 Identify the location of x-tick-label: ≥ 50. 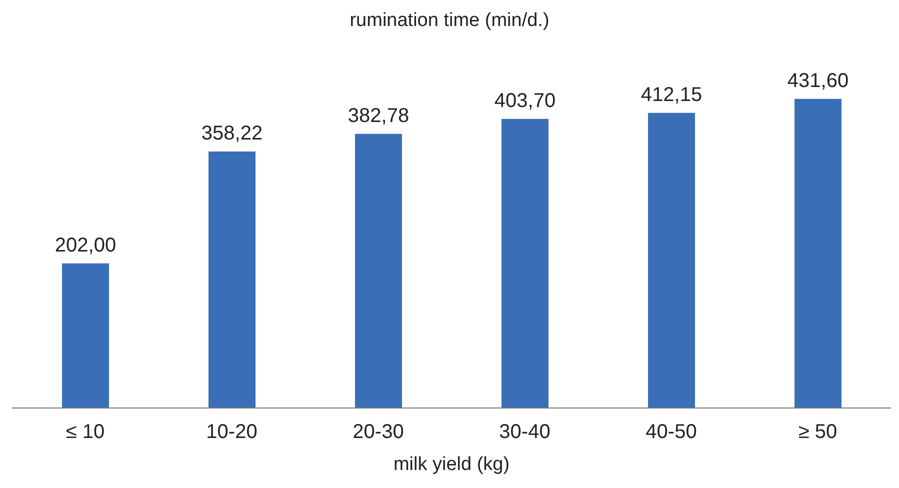
(818, 432).